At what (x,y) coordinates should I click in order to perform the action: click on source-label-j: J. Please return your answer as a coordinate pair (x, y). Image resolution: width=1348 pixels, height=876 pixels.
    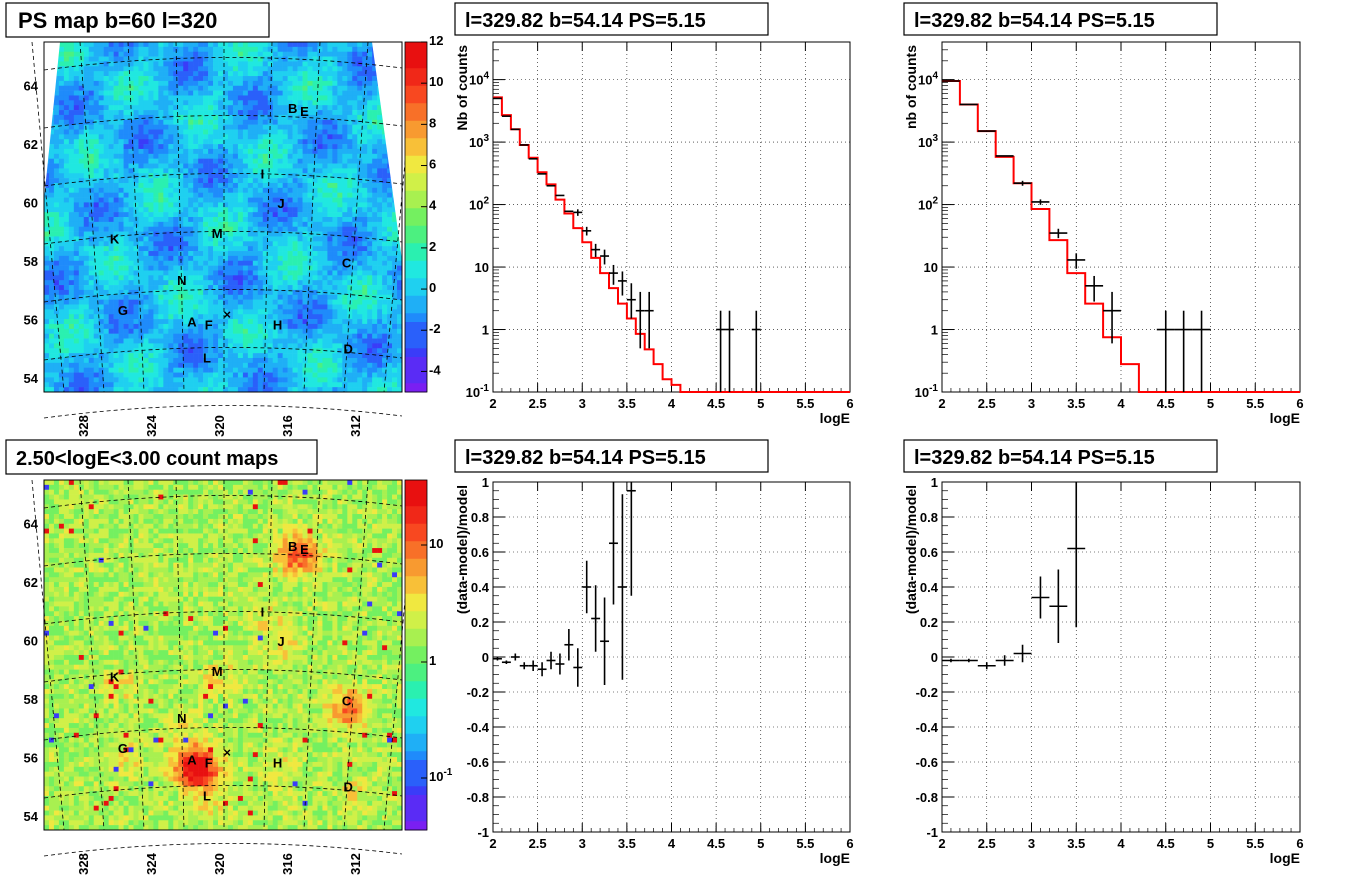
    Looking at the image, I should click on (280, 203).